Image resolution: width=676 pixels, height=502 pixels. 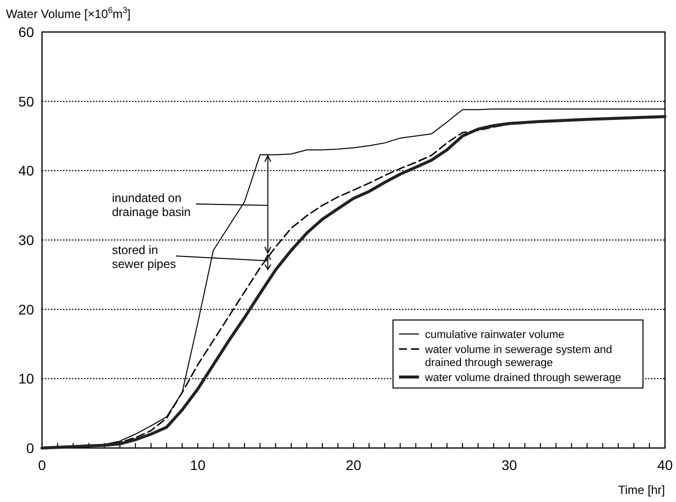 What do you see at coordinates (42, 465) in the screenshot?
I see `x-tick-label: 0` at bounding box center [42, 465].